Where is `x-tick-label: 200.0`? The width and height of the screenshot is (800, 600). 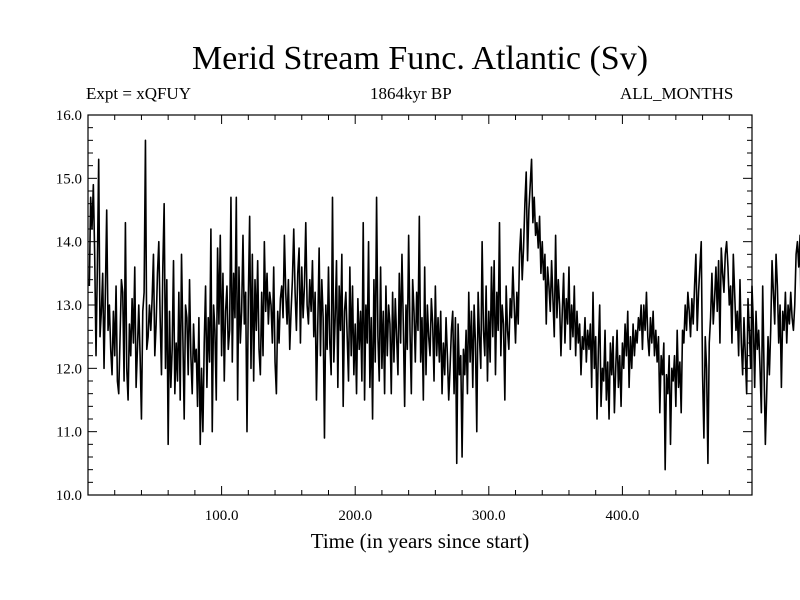 x-tick-label: 200.0 is located at coordinates (355, 516).